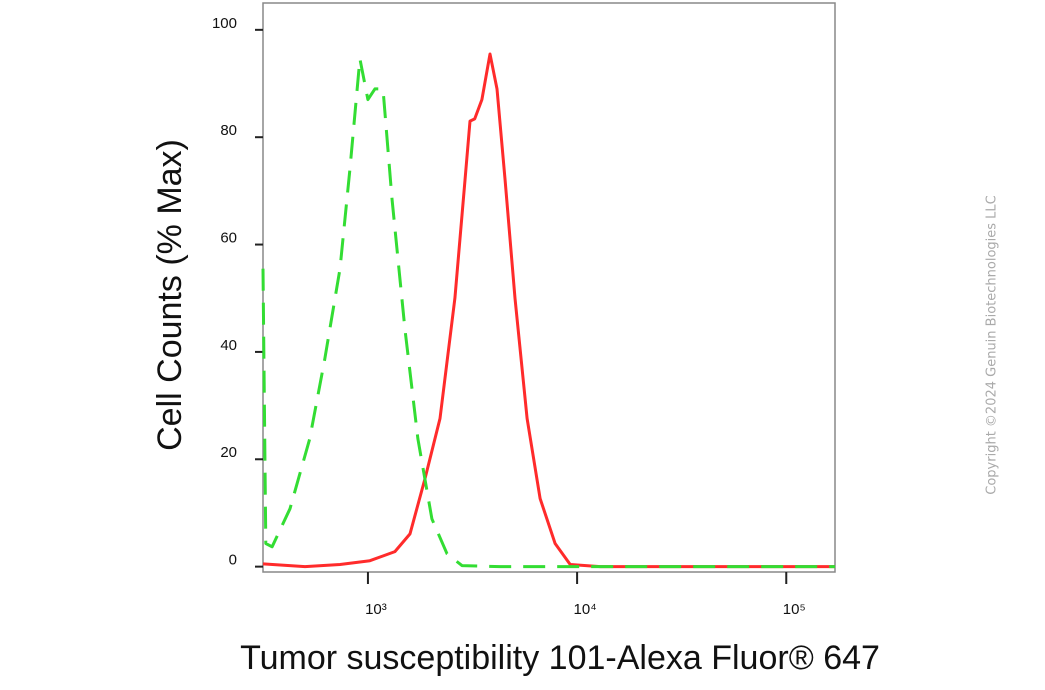 This screenshot has width=1045, height=690. Describe the element at coordinates (224, 23) in the screenshot. I see `y-tick-label: 100` at that location.